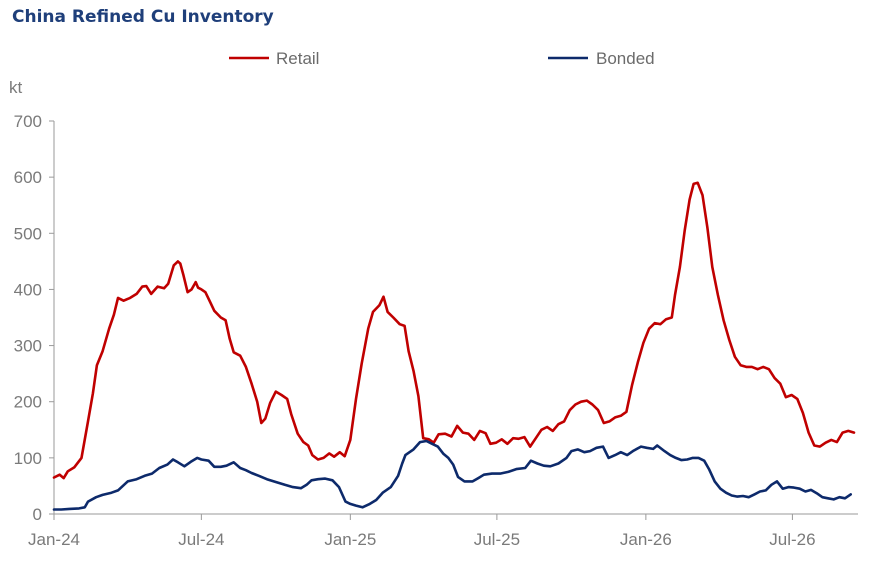 The height and width of the screenshot is (561, 894). I want to click on x-tick-label: Jul-24, so click(201, 539).